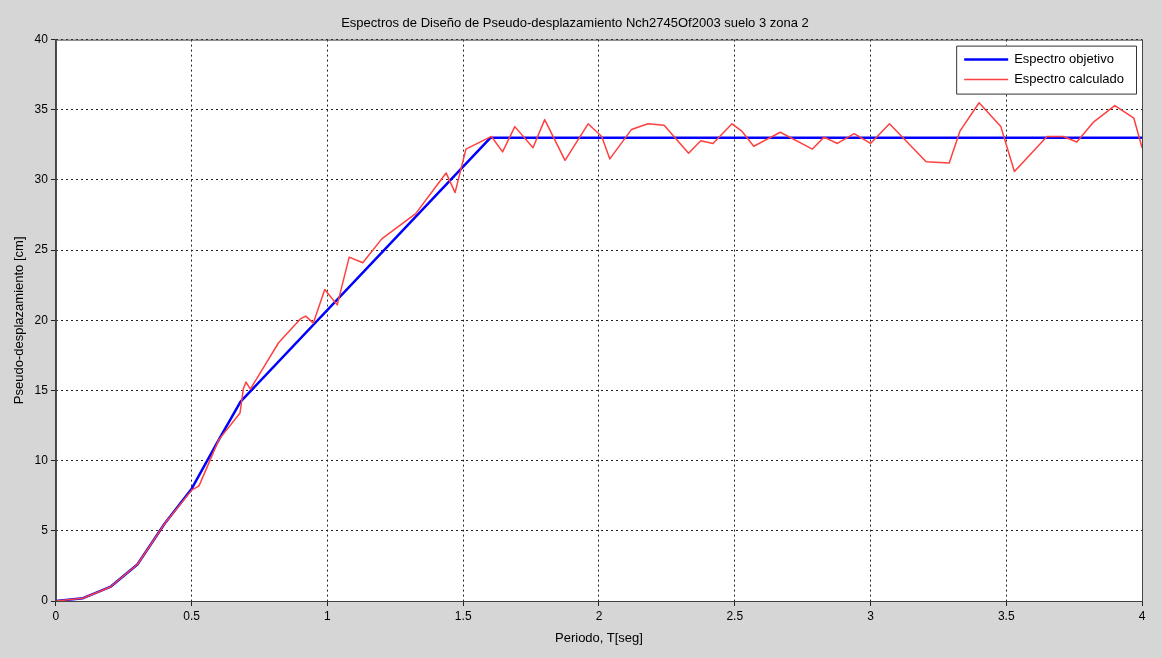 The width and height of the screenshot is (1162, 658). Describe the element at coordinates (19, 320) in the screenshot. I see `y-axis-title: Pseudo-desplazamiento [cm]` at that location.